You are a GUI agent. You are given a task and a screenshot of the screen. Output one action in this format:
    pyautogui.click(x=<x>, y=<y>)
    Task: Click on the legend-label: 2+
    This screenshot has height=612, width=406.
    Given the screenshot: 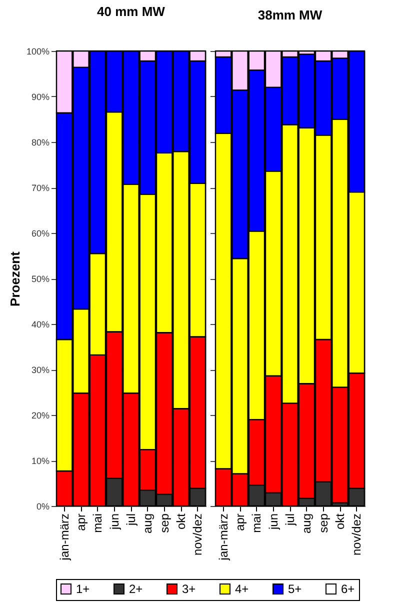 What is the action you would take?
    pyautogui.click(x=136, y=589)
    